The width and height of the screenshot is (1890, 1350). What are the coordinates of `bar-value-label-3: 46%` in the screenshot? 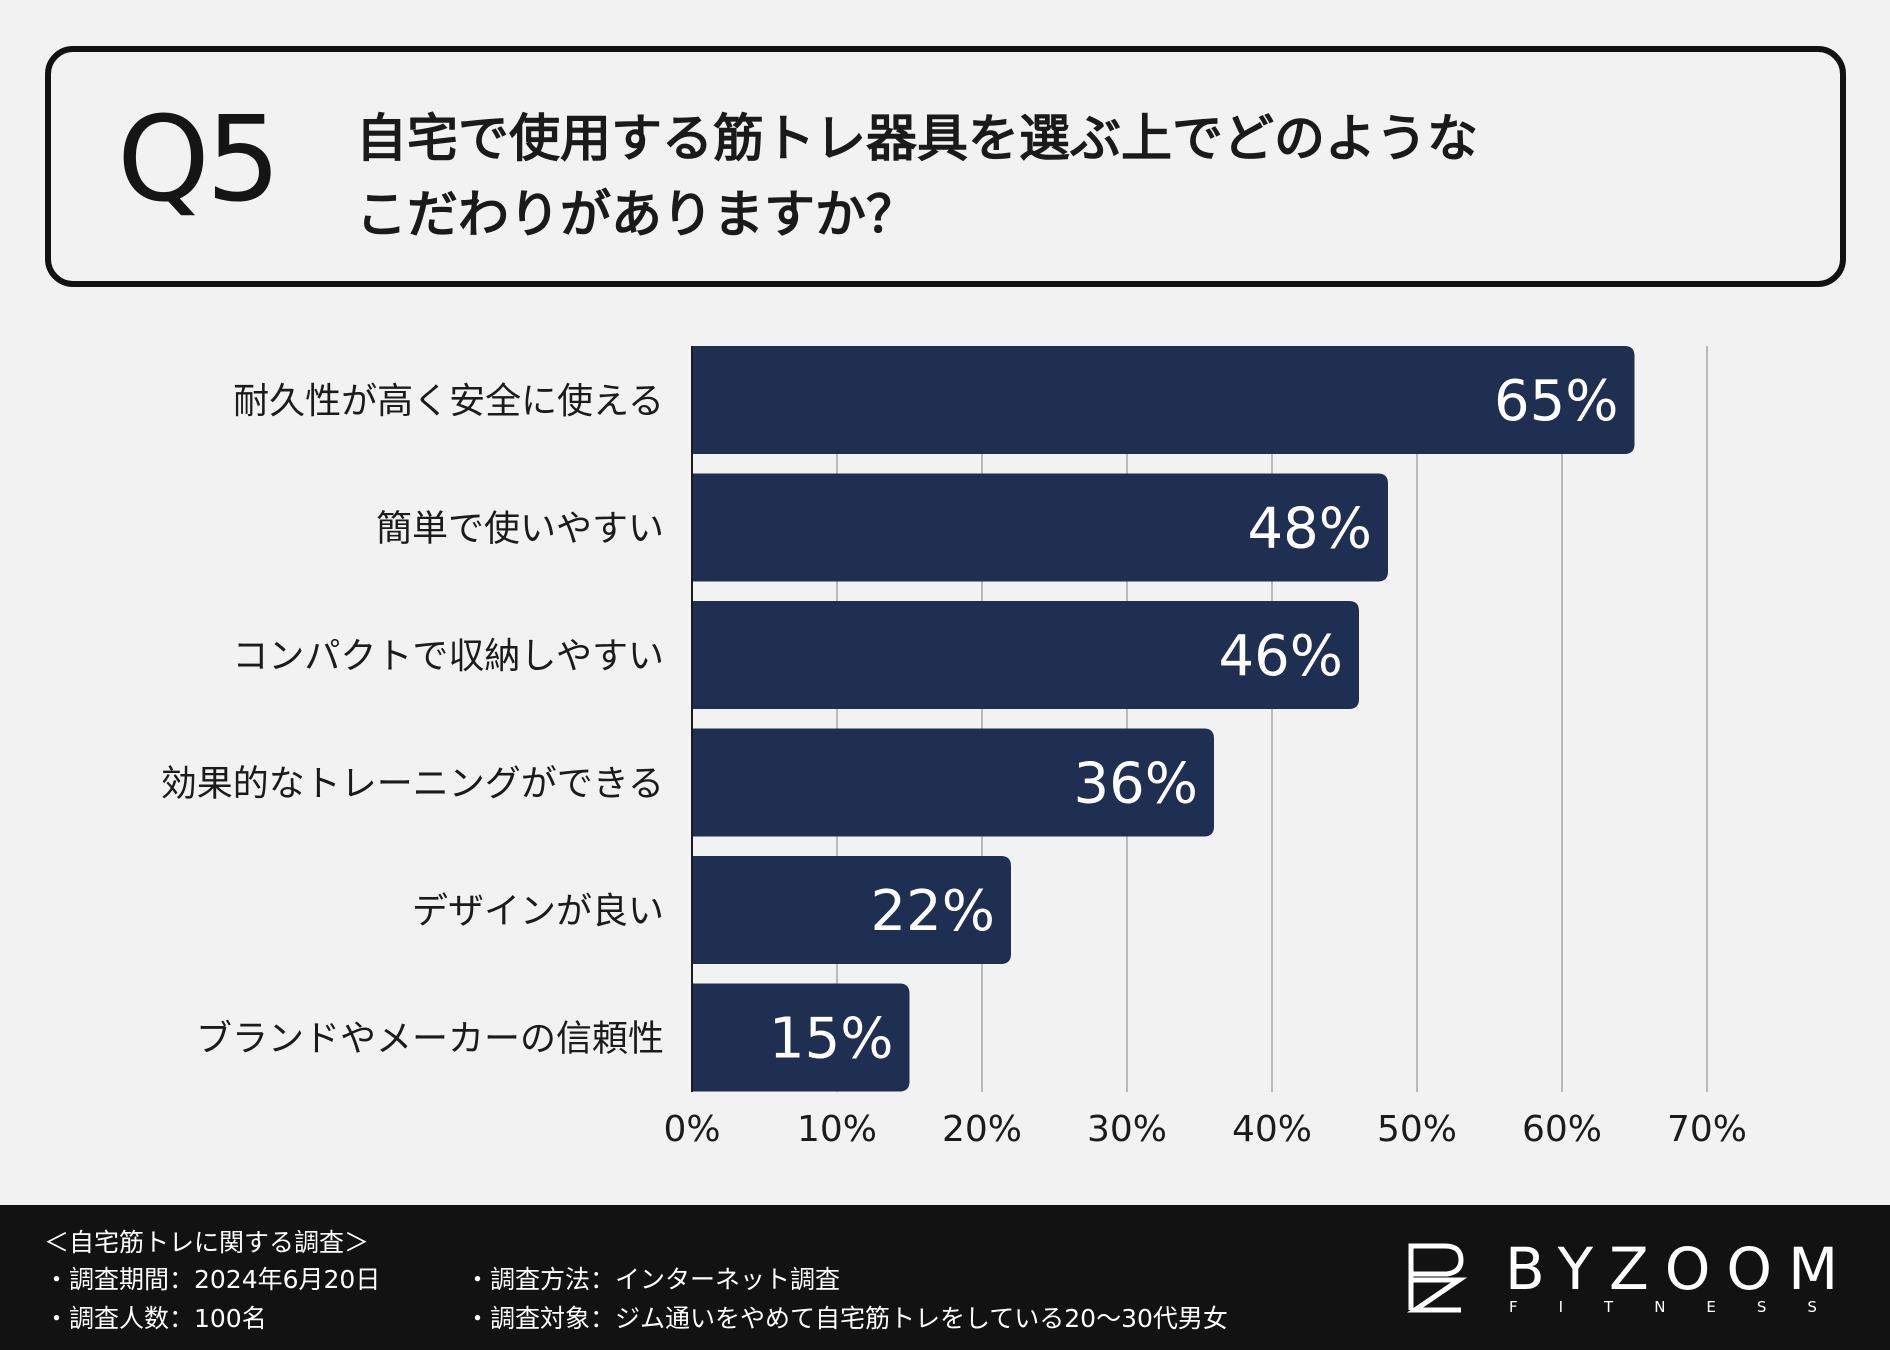 It's located at (1281, 656).